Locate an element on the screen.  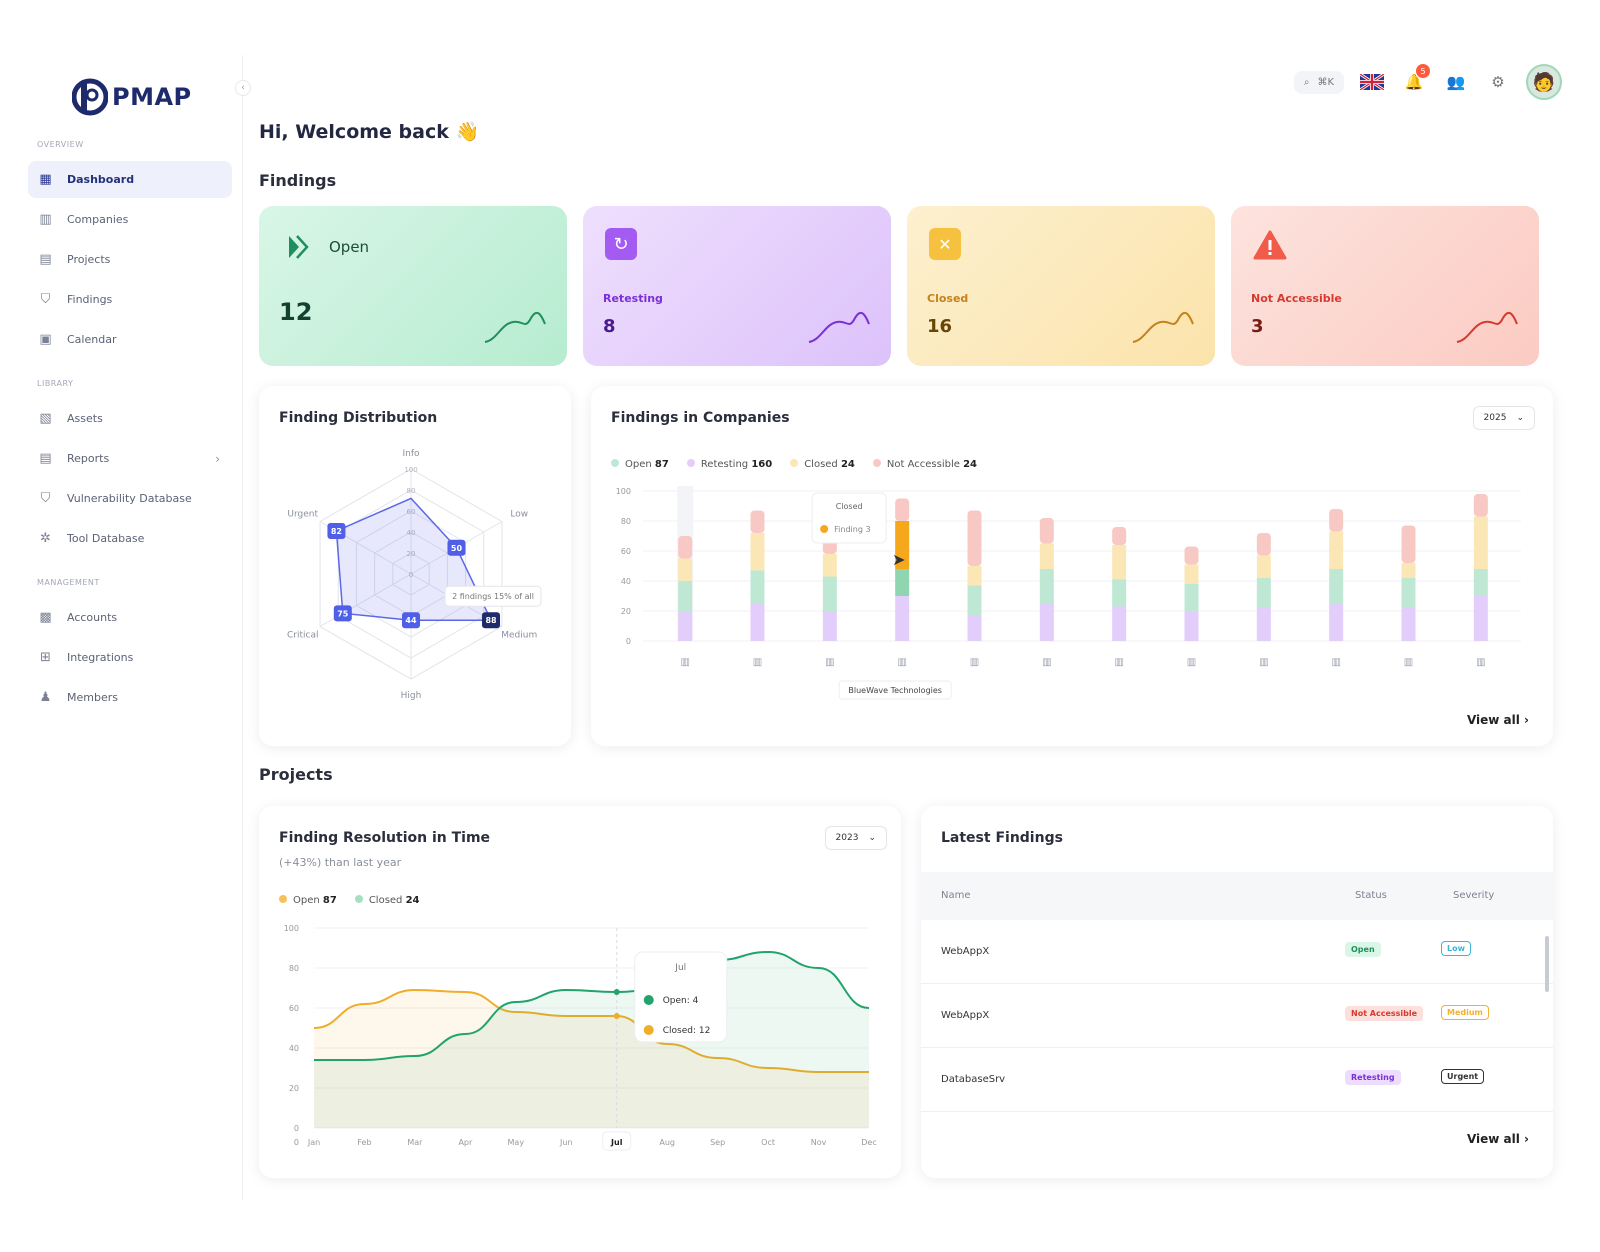
scrollbar is located at coordinates (1547, 964).